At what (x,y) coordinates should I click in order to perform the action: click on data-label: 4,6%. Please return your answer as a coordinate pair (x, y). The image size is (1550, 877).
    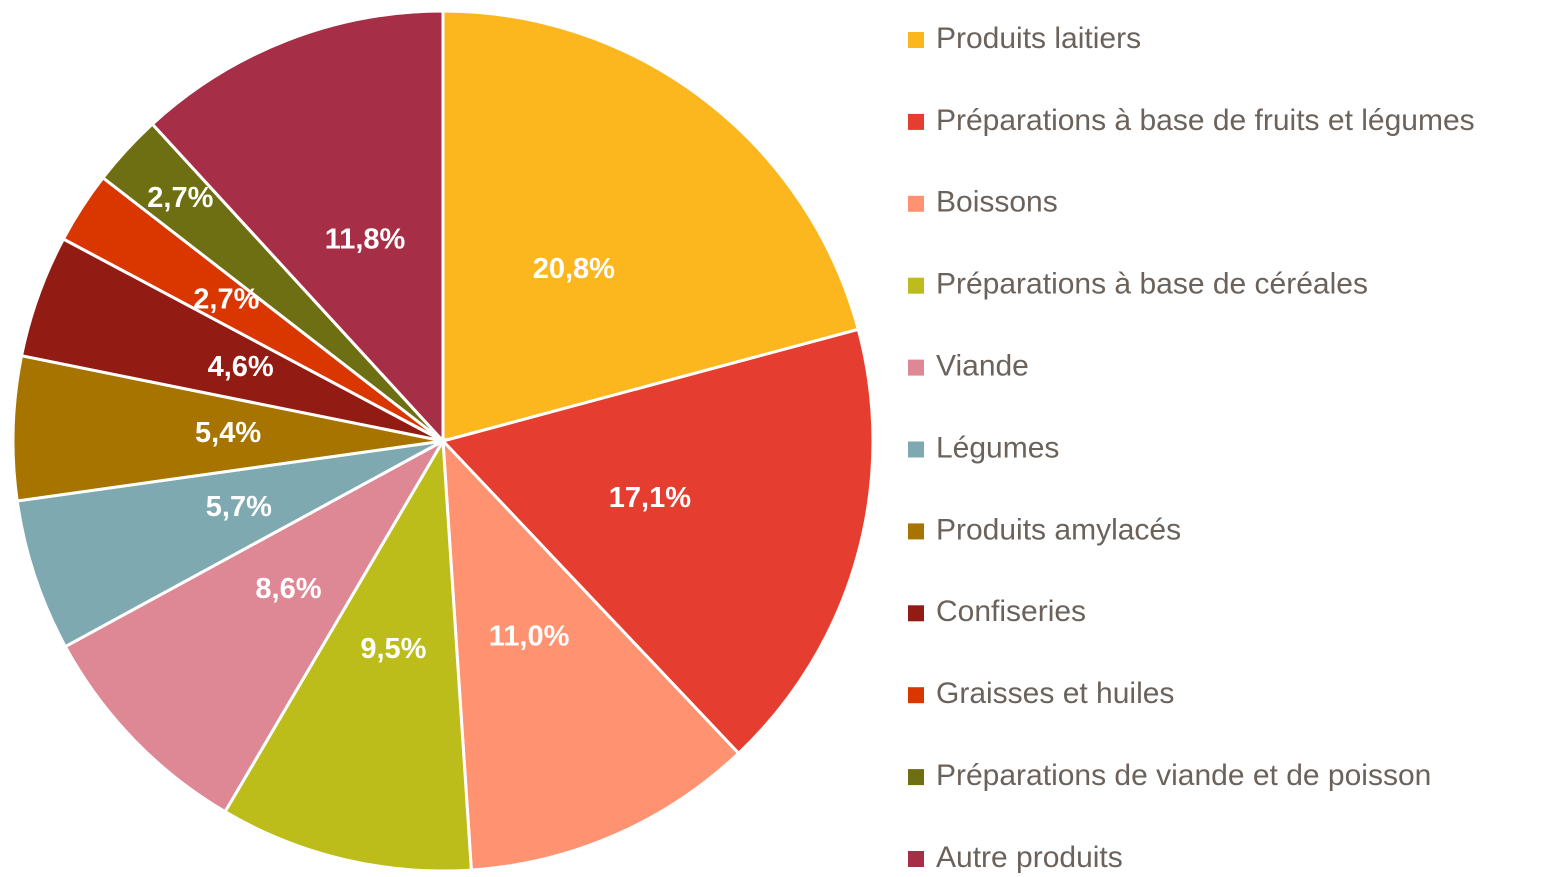
    Looking at the image, I should click on (241, 367).